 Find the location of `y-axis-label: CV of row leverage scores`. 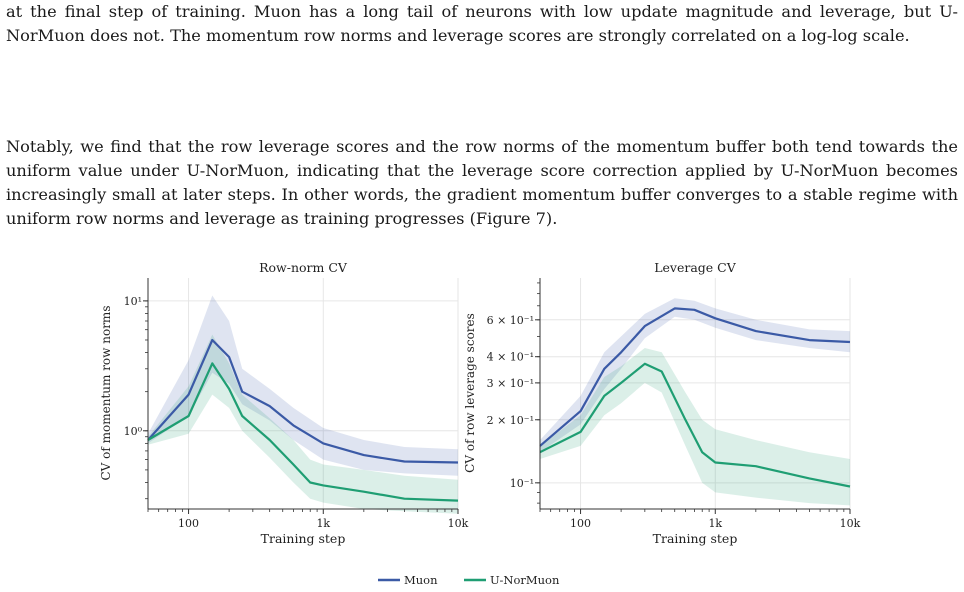

y-axis-label: CV of row leverage scores is located at coordinates (470, 393).